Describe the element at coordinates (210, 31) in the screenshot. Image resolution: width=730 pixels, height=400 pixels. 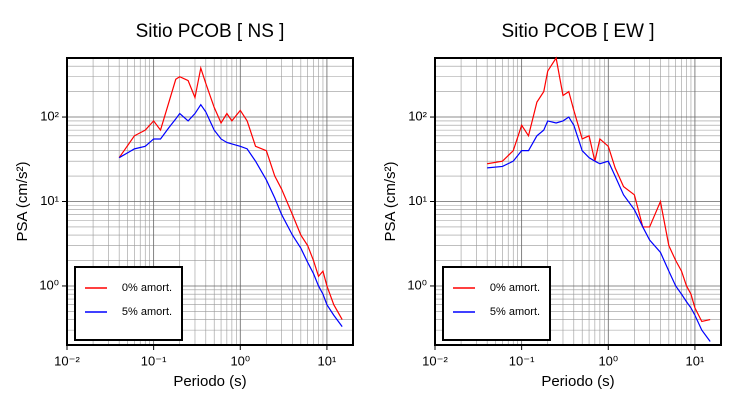
I see `chart-title: Sitio PCOB [ NS ]` at that location.